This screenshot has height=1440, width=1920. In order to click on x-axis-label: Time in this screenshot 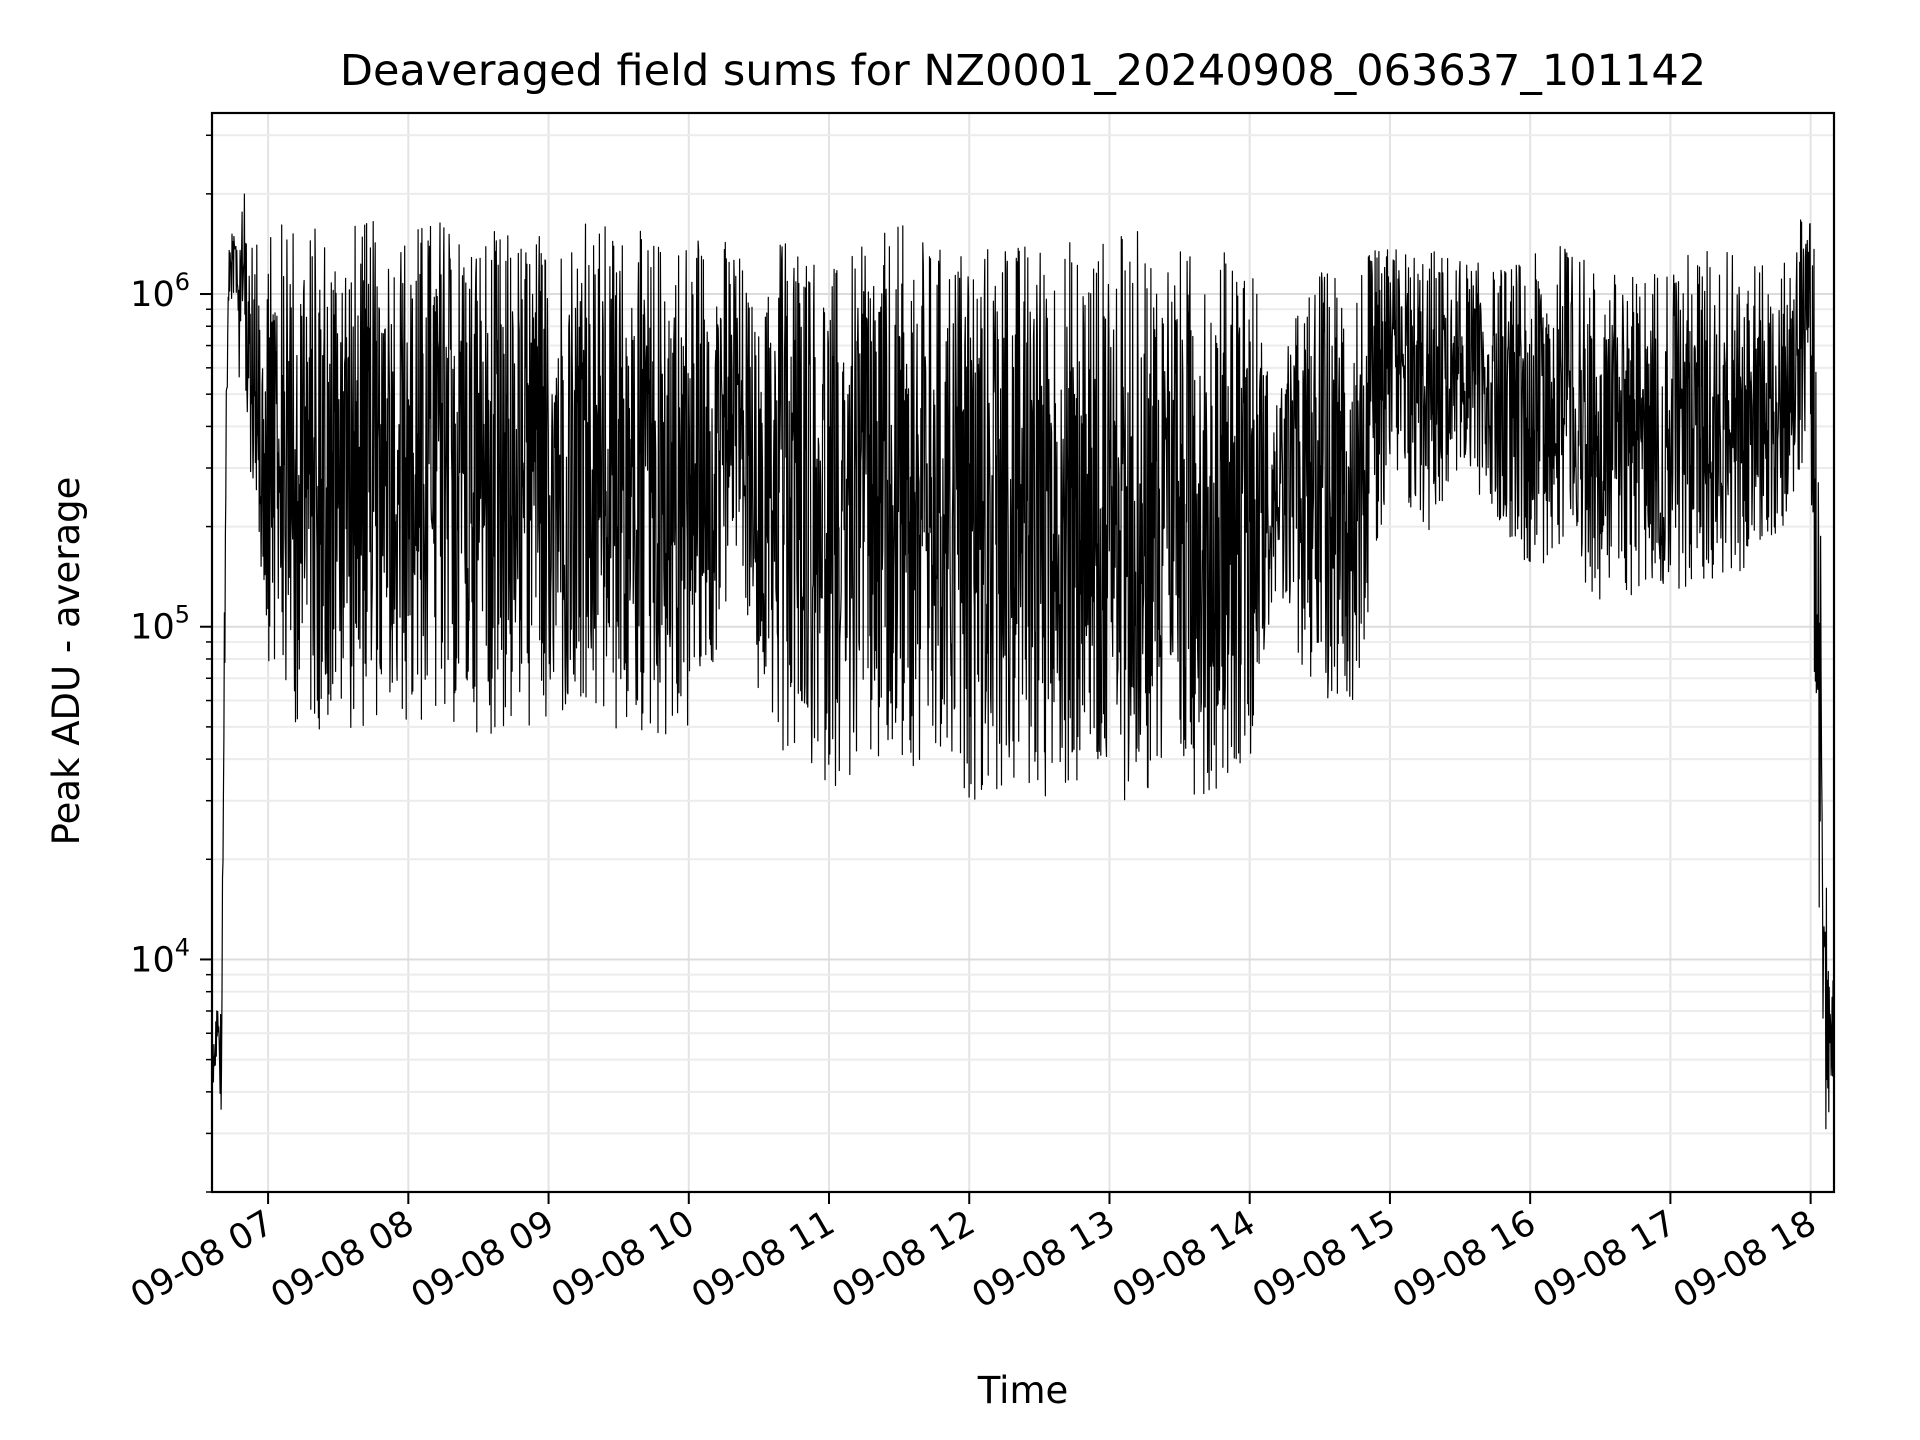, I will do `click(1023, 1390)`.